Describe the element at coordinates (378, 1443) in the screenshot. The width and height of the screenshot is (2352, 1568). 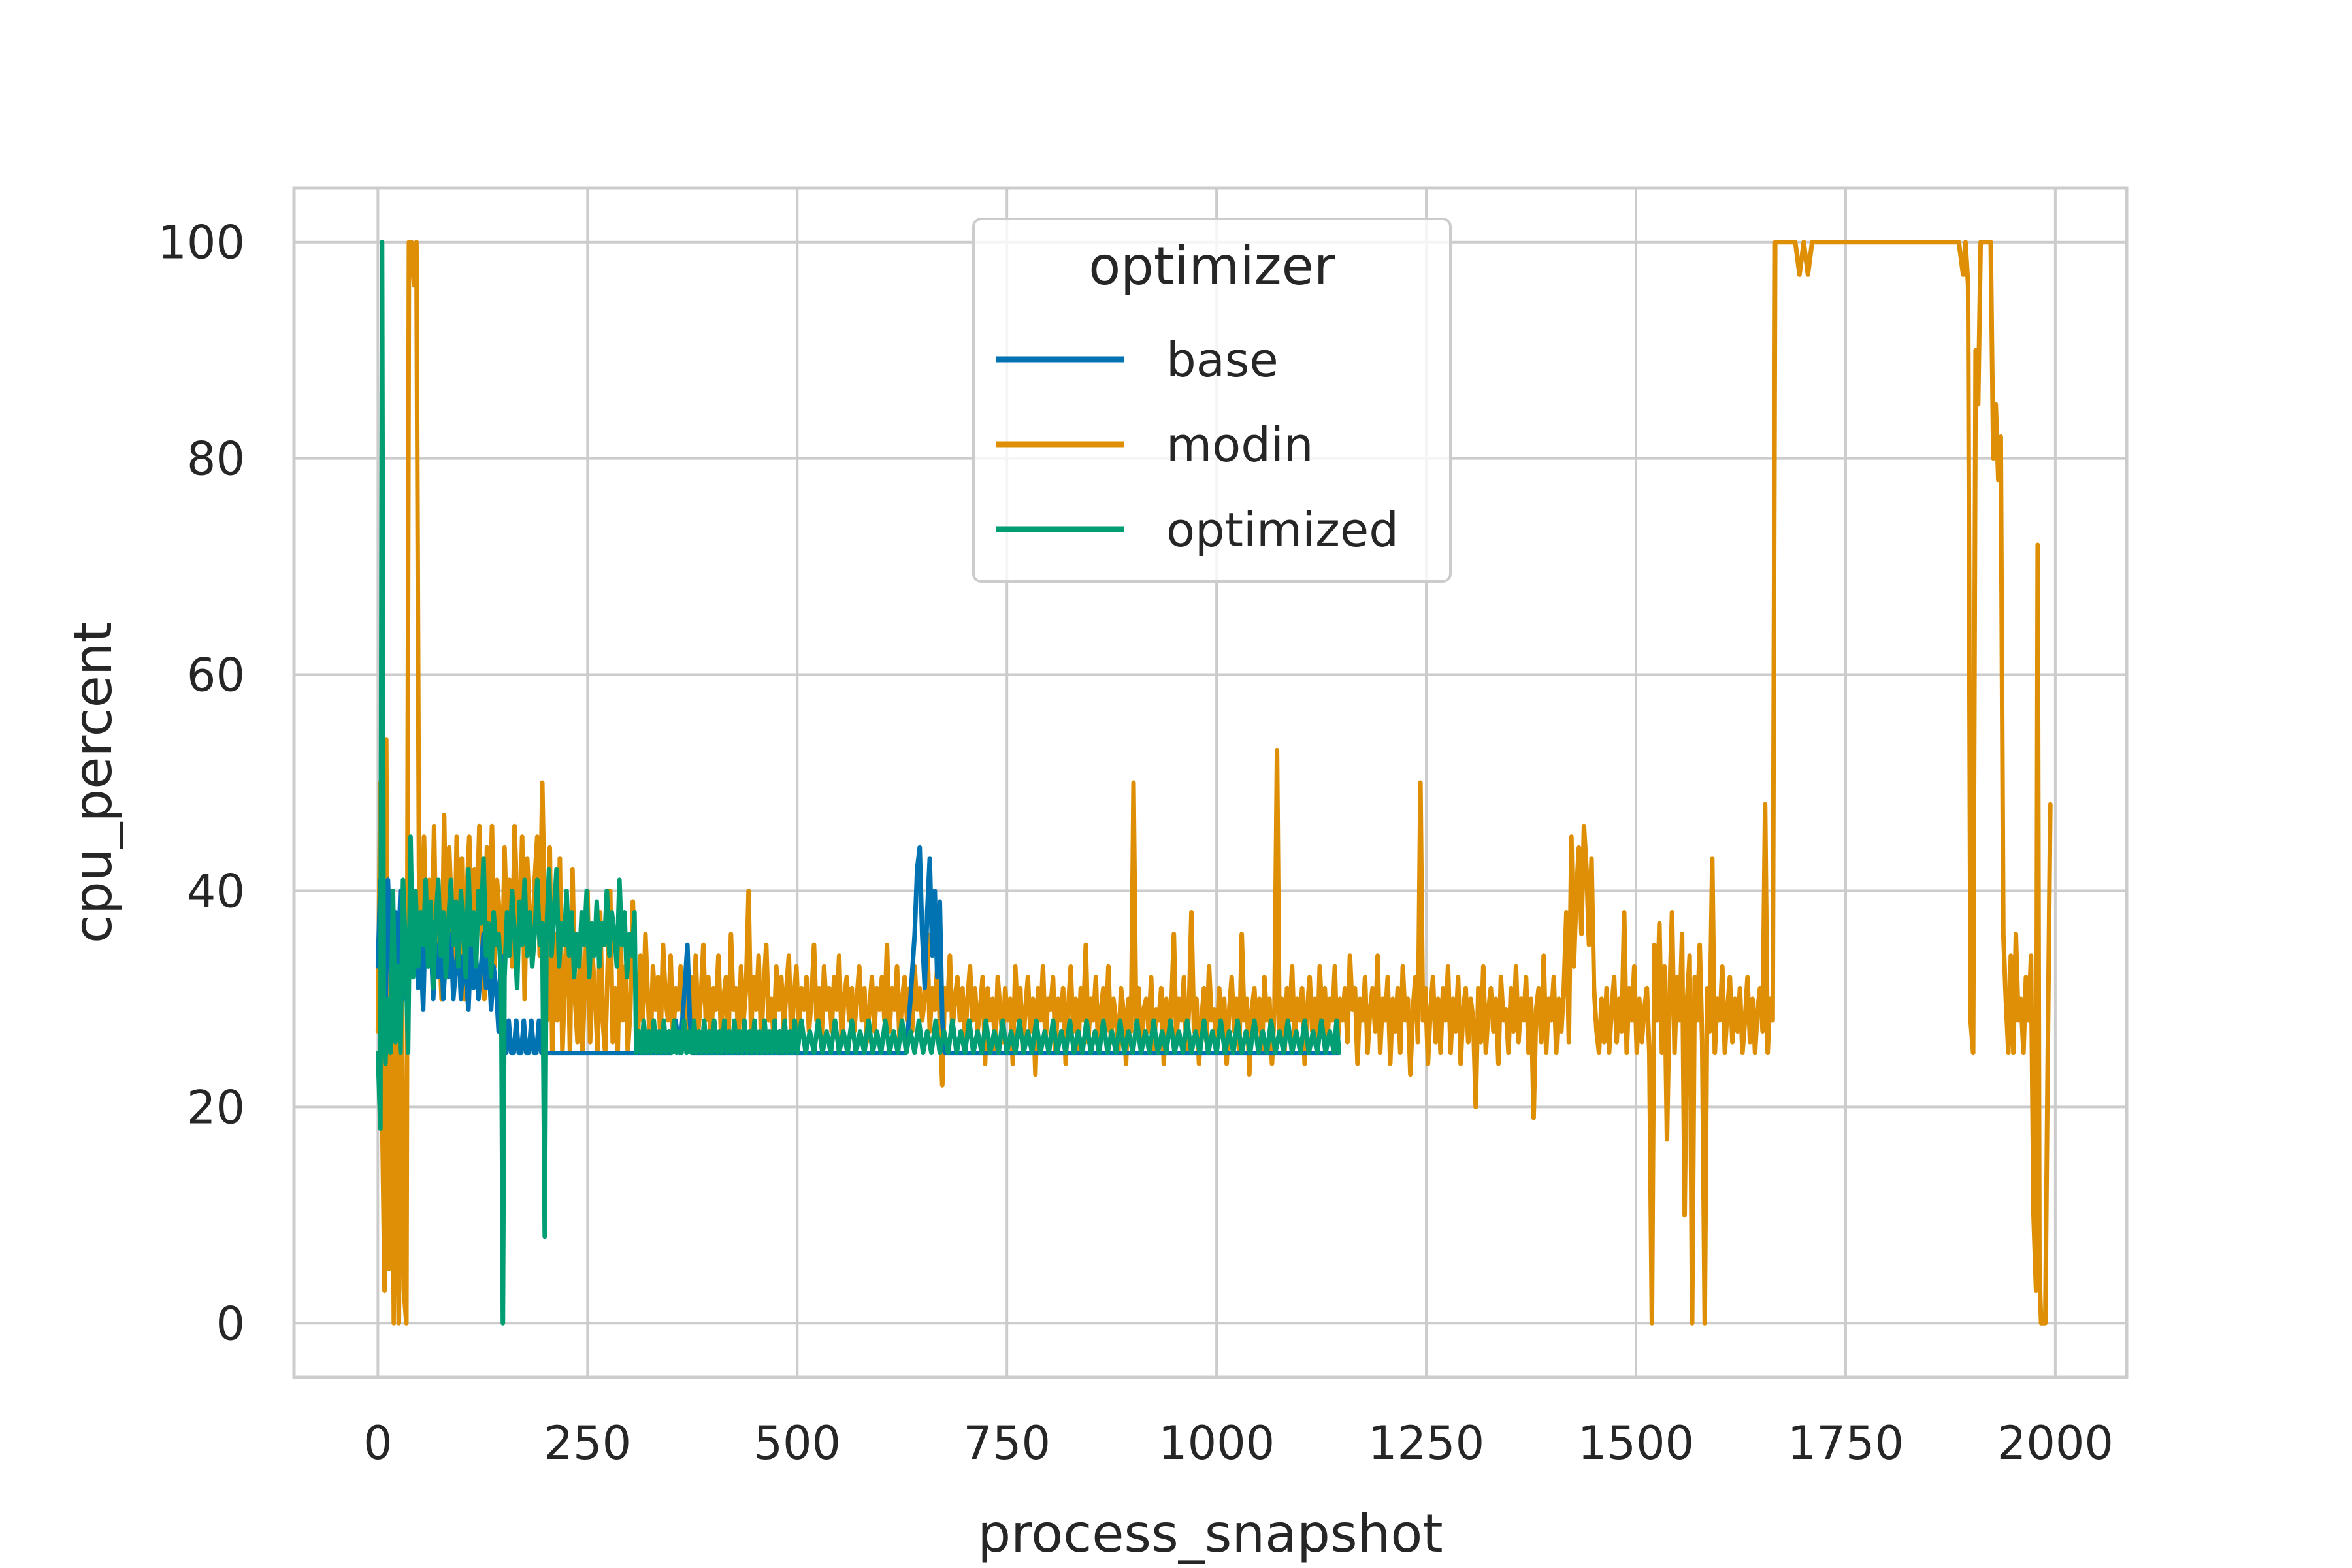
I see `x-tick-label: 0` at that location.